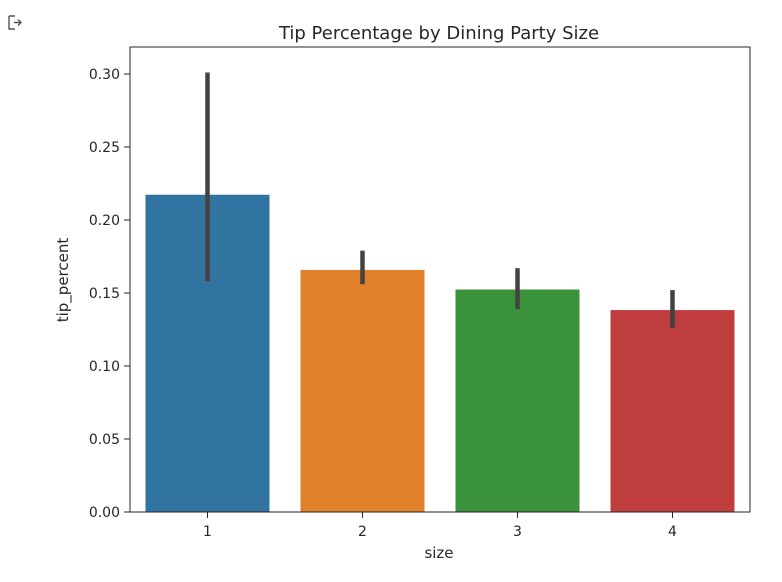 The width and height of the screenshot is (782, 582). Describe the element at coordinates (104, 221) in the screenshot. I see `y-tick-label: 0.20` at that location.